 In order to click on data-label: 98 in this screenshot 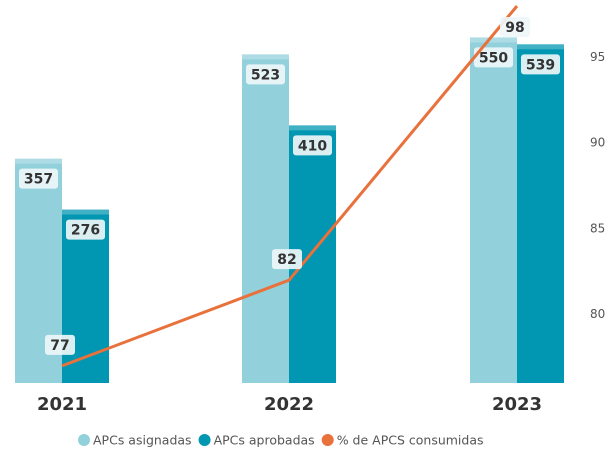, I will do `click(514, 28)`.